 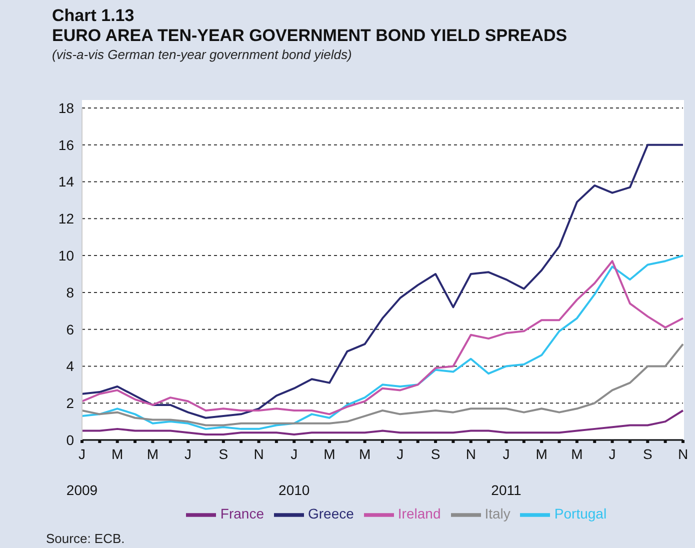 What do you see at coordinates (419, 514) in the screenshot?
I see `legend-label: Ireland` at bounding box center [419, 514].